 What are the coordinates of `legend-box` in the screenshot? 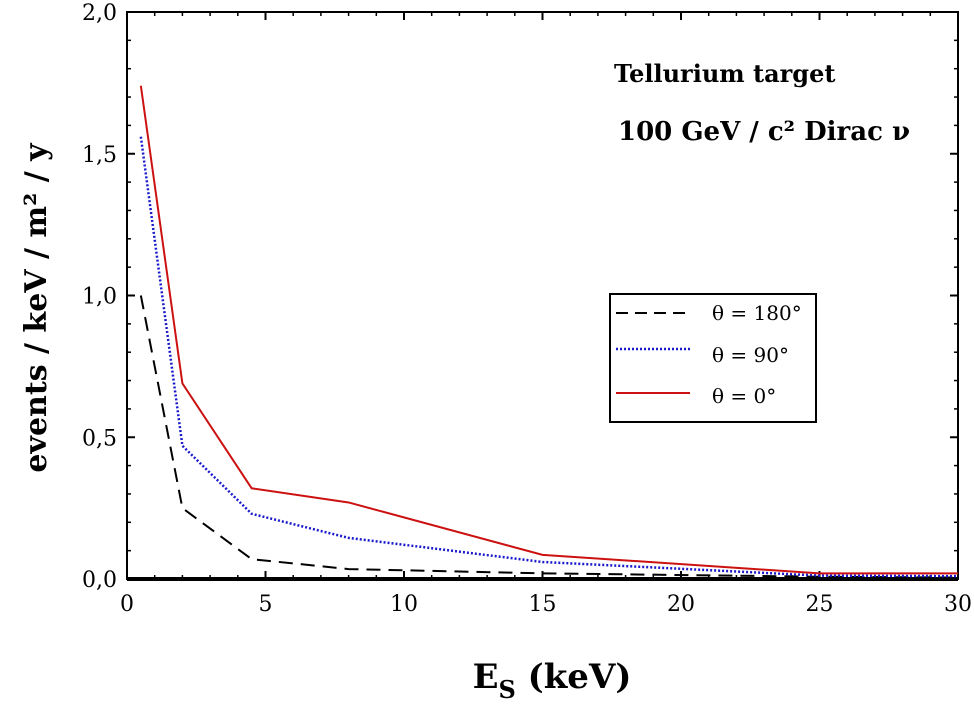 It's located at (713, 358).